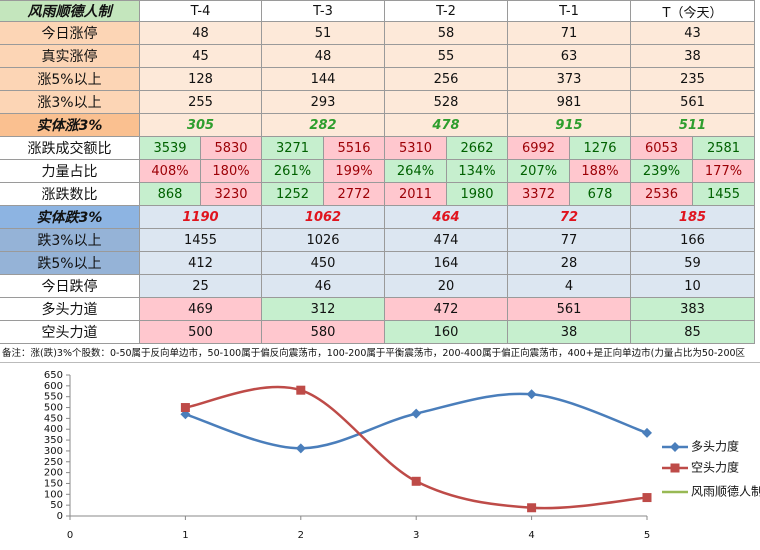  Describe the element at coordinates (600, 194) in the screenshot. I see `data-cell: 678` at that location.